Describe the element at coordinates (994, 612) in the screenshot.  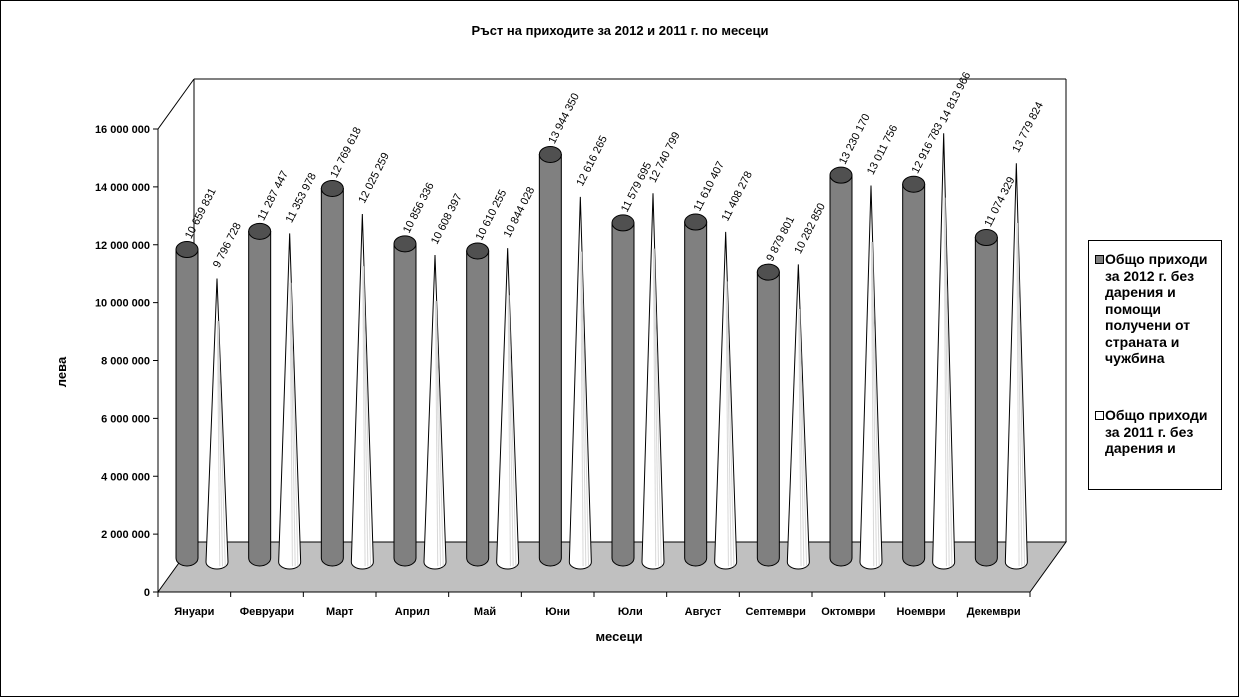
I see `x-tick-label: Декември` at that location.